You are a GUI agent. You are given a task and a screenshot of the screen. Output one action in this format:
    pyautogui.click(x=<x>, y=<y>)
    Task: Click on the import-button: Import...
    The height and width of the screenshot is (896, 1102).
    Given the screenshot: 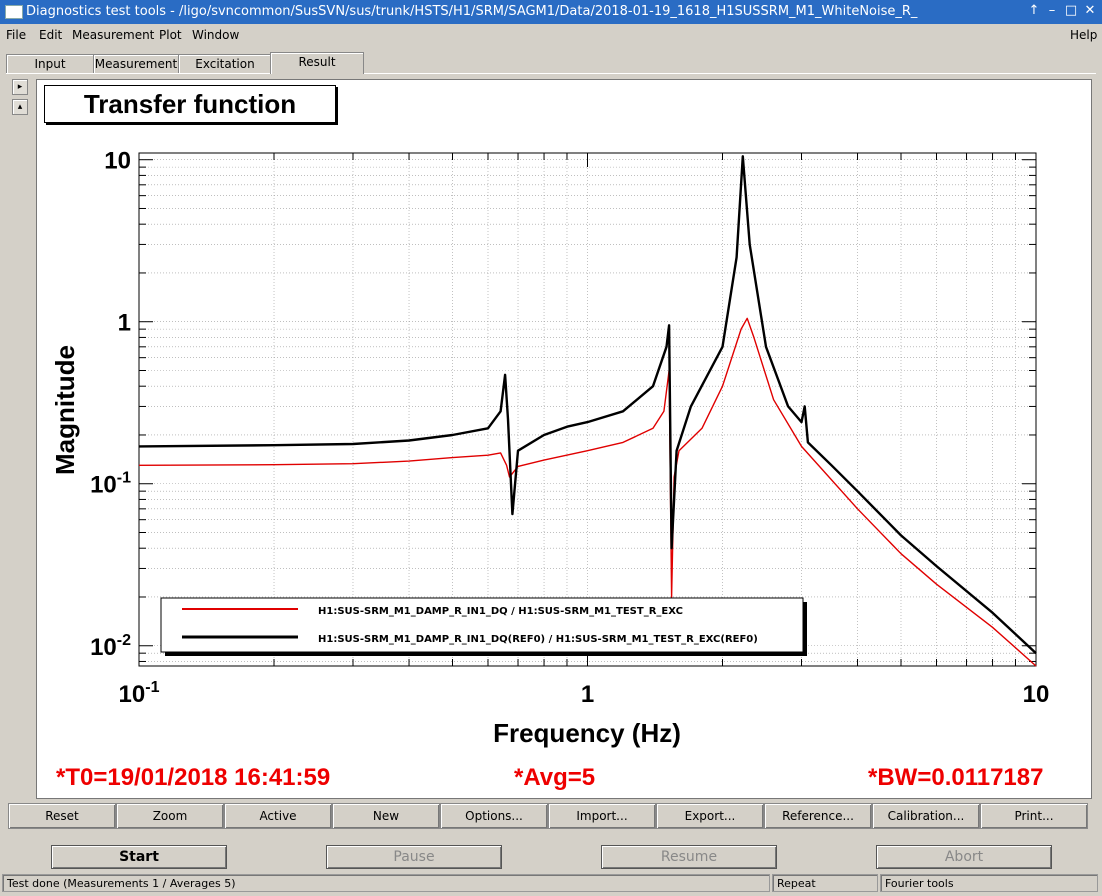 What is the action you would take?
    pyautogui.click(x=602, y=816)
    